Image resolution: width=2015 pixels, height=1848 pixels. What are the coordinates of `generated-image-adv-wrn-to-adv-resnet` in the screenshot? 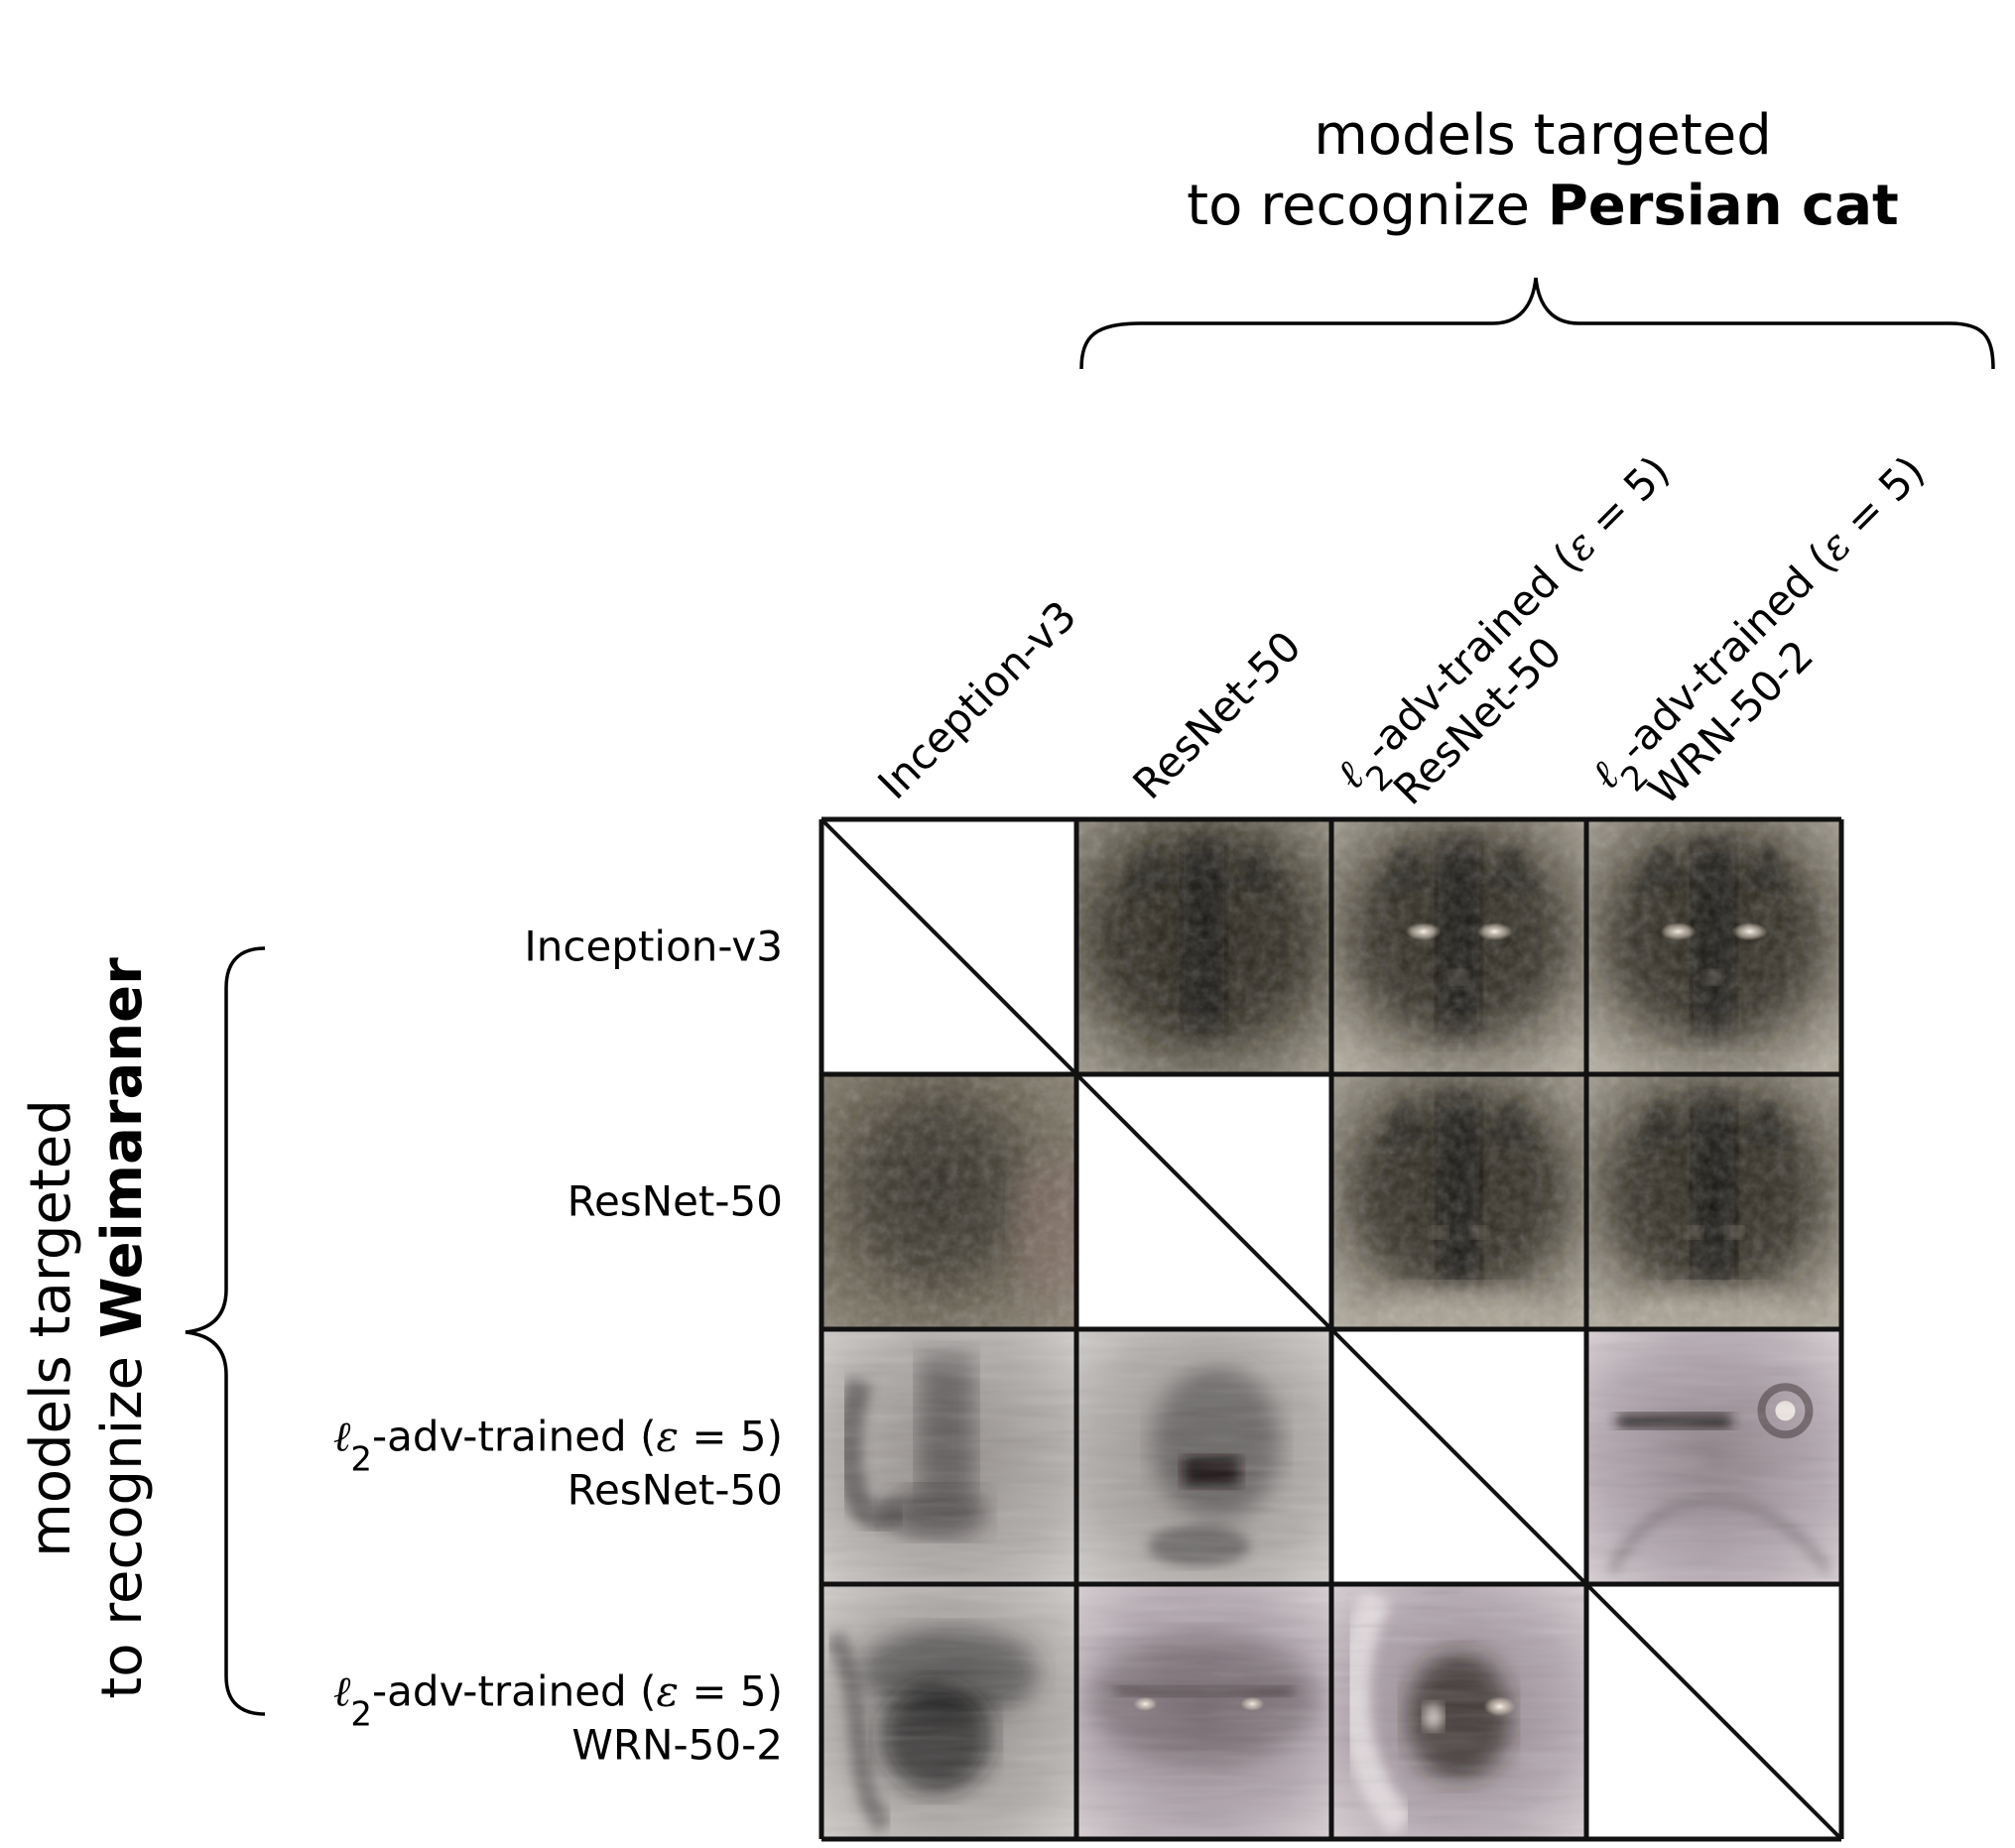 It's located at (1459, 1711).